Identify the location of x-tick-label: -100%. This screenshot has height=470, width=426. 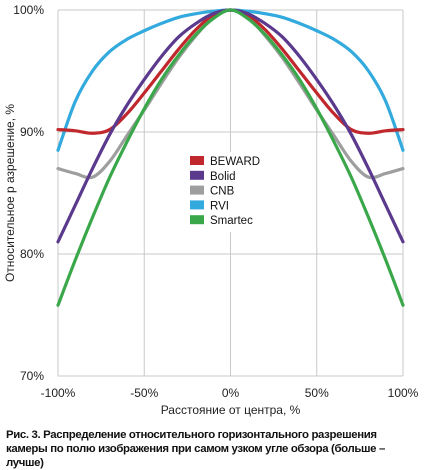
(58, 393).